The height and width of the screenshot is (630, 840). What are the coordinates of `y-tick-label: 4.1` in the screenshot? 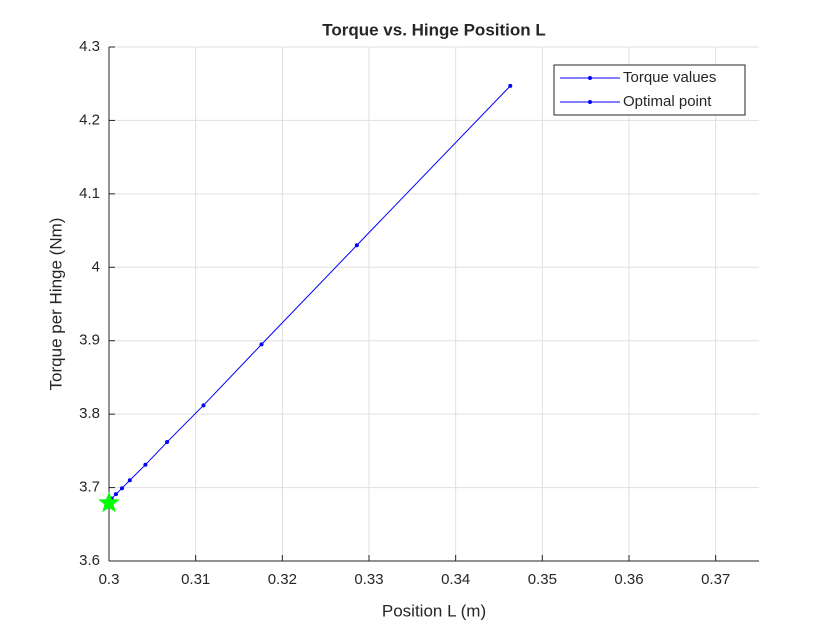 It's located at (89, 193).